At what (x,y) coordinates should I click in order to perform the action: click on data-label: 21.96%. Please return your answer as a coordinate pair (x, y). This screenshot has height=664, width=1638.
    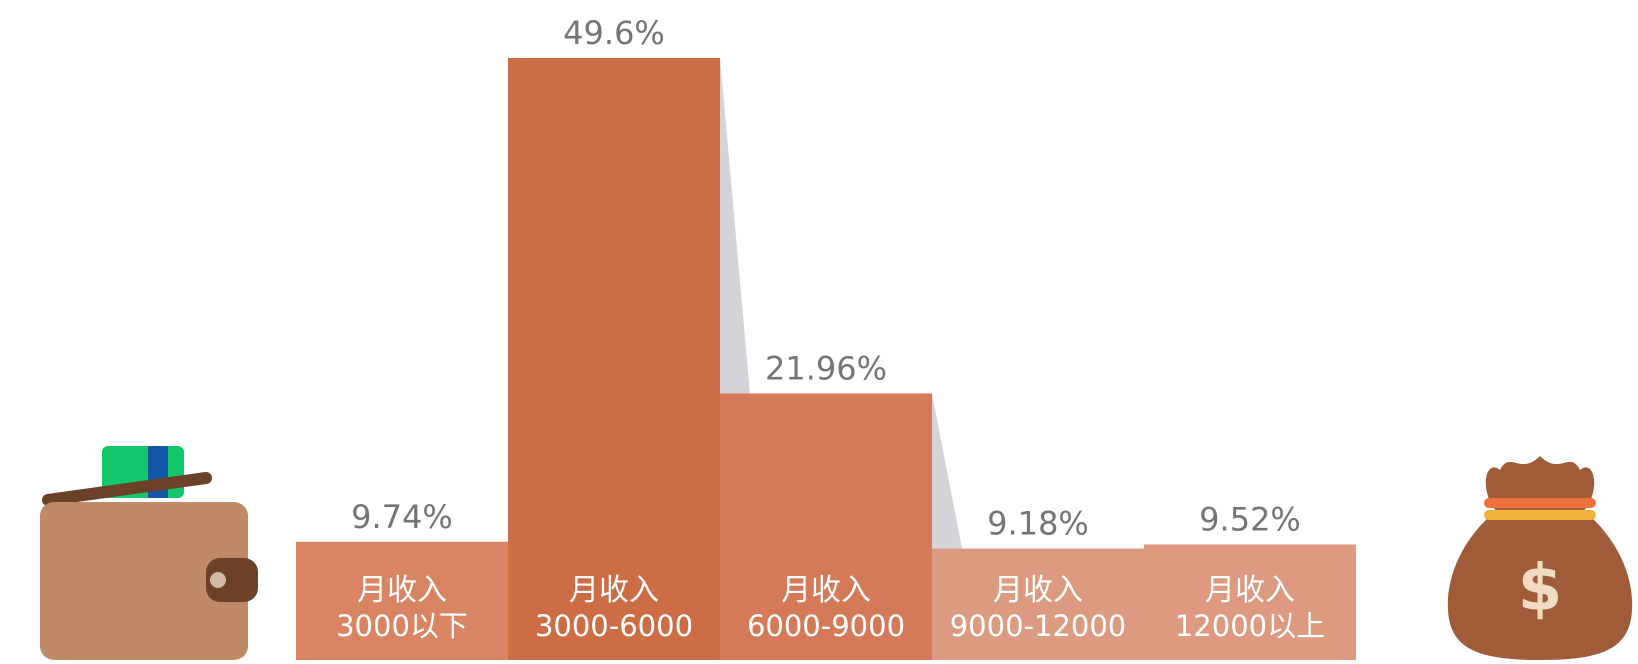
    Looking at the image, I should click on (826, 368).